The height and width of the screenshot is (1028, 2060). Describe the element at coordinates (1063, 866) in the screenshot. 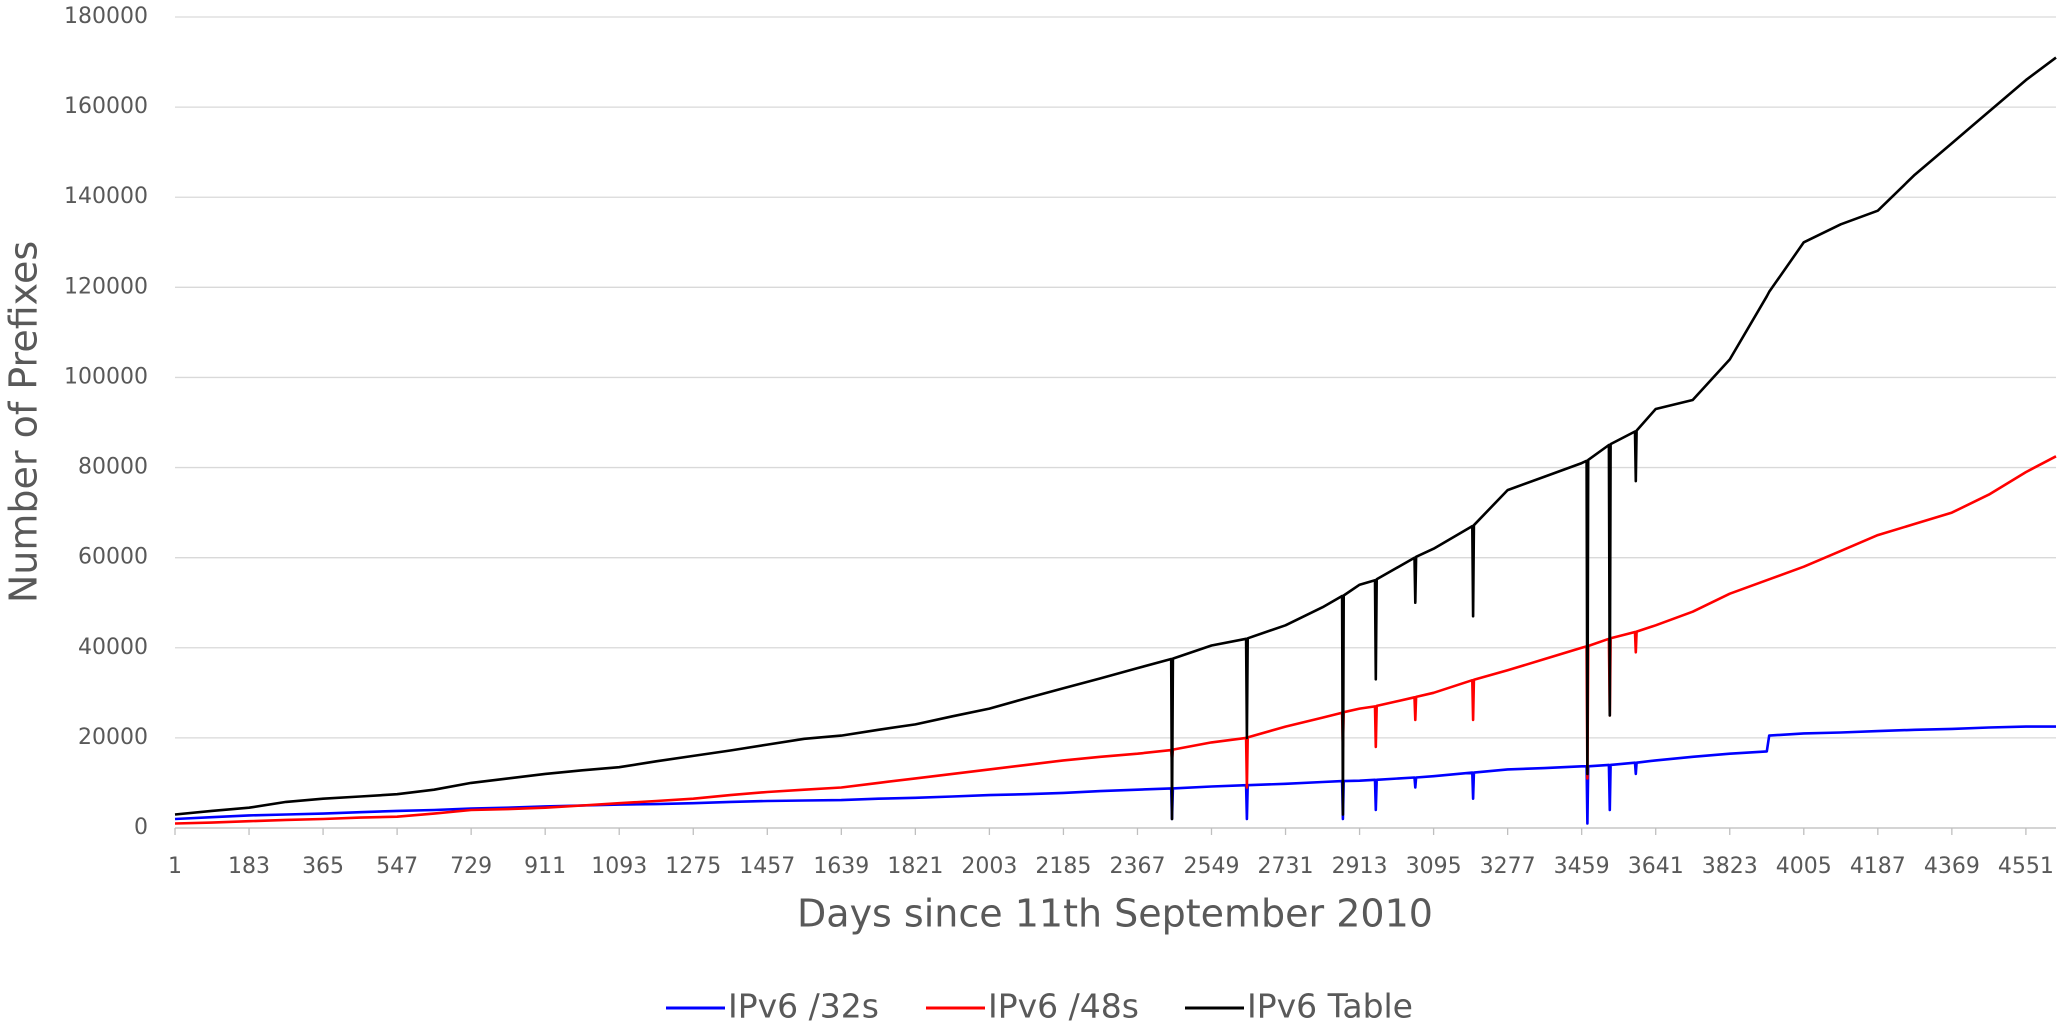

I see `x-tick-label: 2185` at that location.